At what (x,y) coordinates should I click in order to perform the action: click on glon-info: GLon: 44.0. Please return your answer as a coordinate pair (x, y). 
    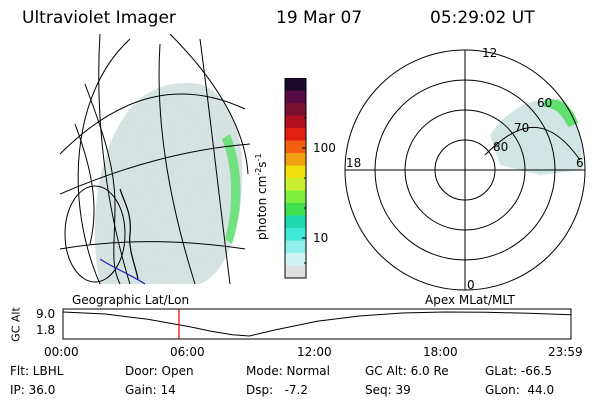
    Looking at the image, I should click on (520, 390).